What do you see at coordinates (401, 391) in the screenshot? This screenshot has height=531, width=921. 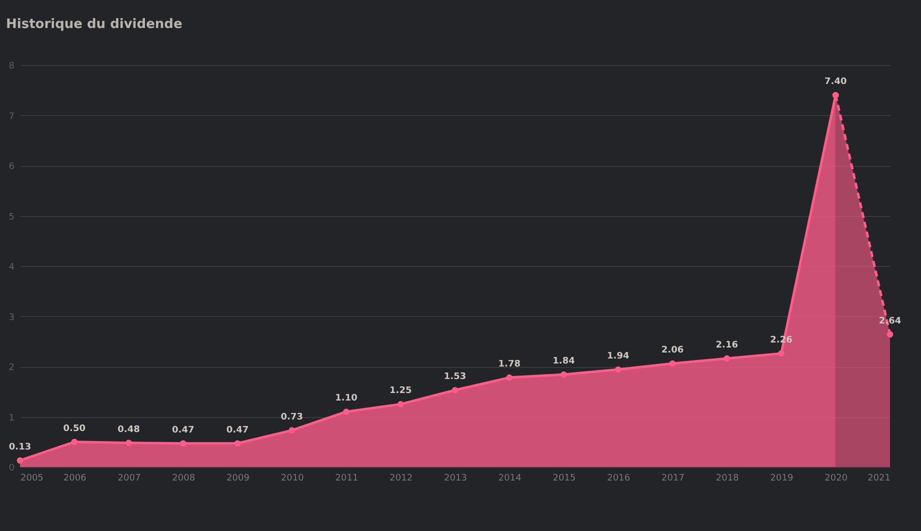 I see `data-label: 1.25` at bounding box center [401, 391].